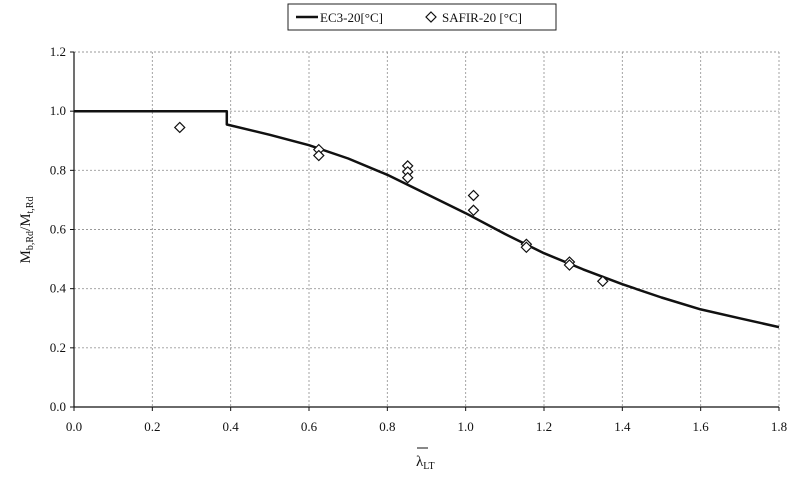  I want to click on x-tick-label: 1.6, so click(701, 426).